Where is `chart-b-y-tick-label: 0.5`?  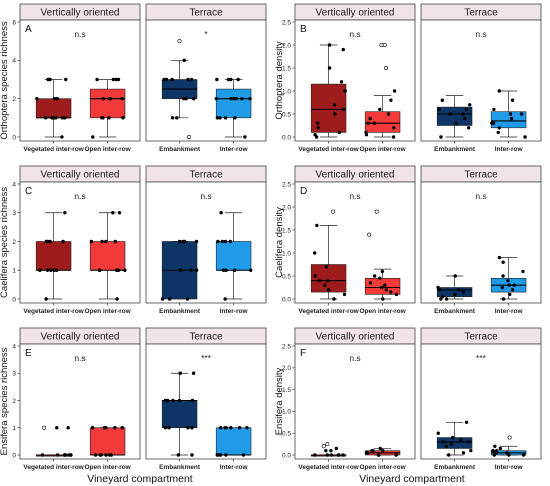 chart-b-y-tick-label: 0.5 is located at coordinates (286, 114).